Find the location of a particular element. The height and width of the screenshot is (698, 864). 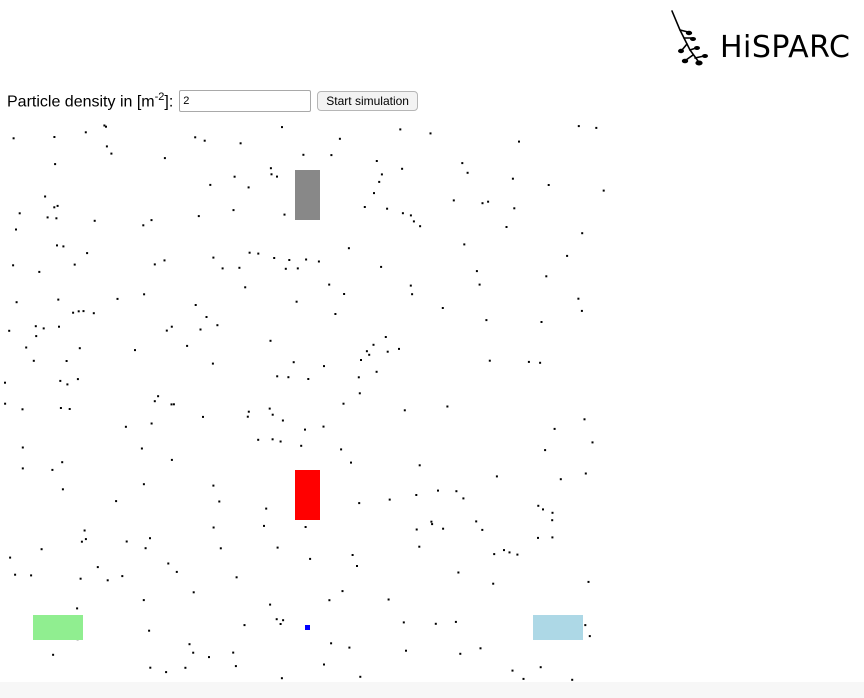

footer-strip is located at coordinates (432, 690).